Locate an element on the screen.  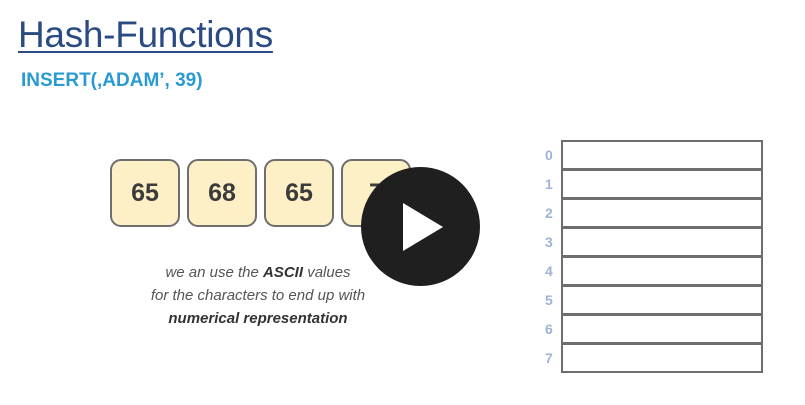
caption-line-2: for the characters to end up with is located at coordinates (258, 295).